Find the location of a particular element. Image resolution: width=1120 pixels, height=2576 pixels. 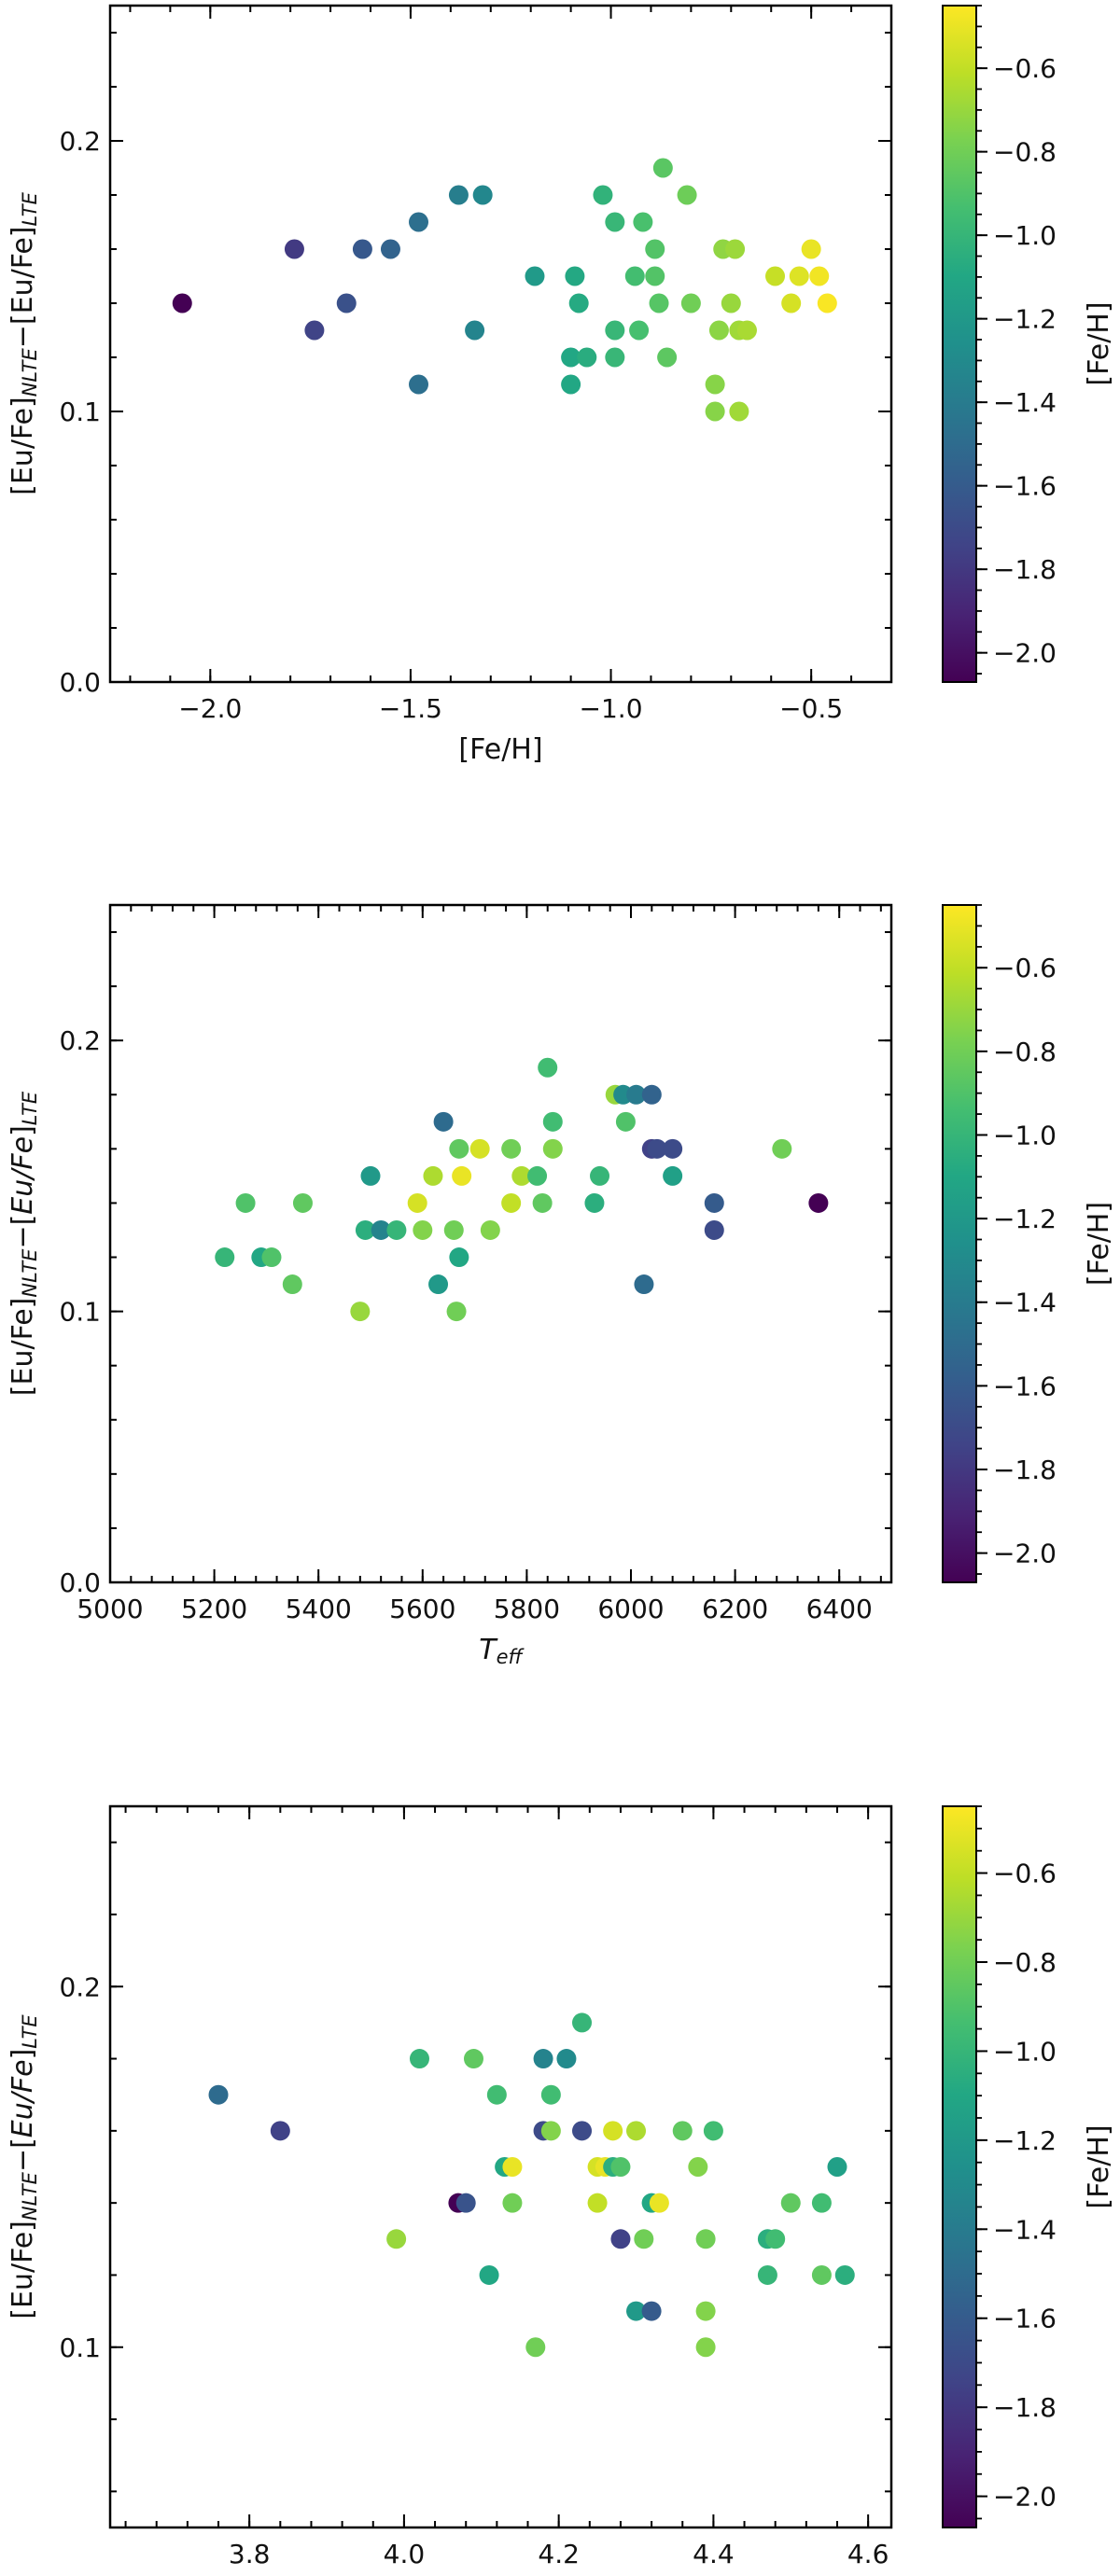

x-tick-label: 5400 is located at coordinates (319, 1609).